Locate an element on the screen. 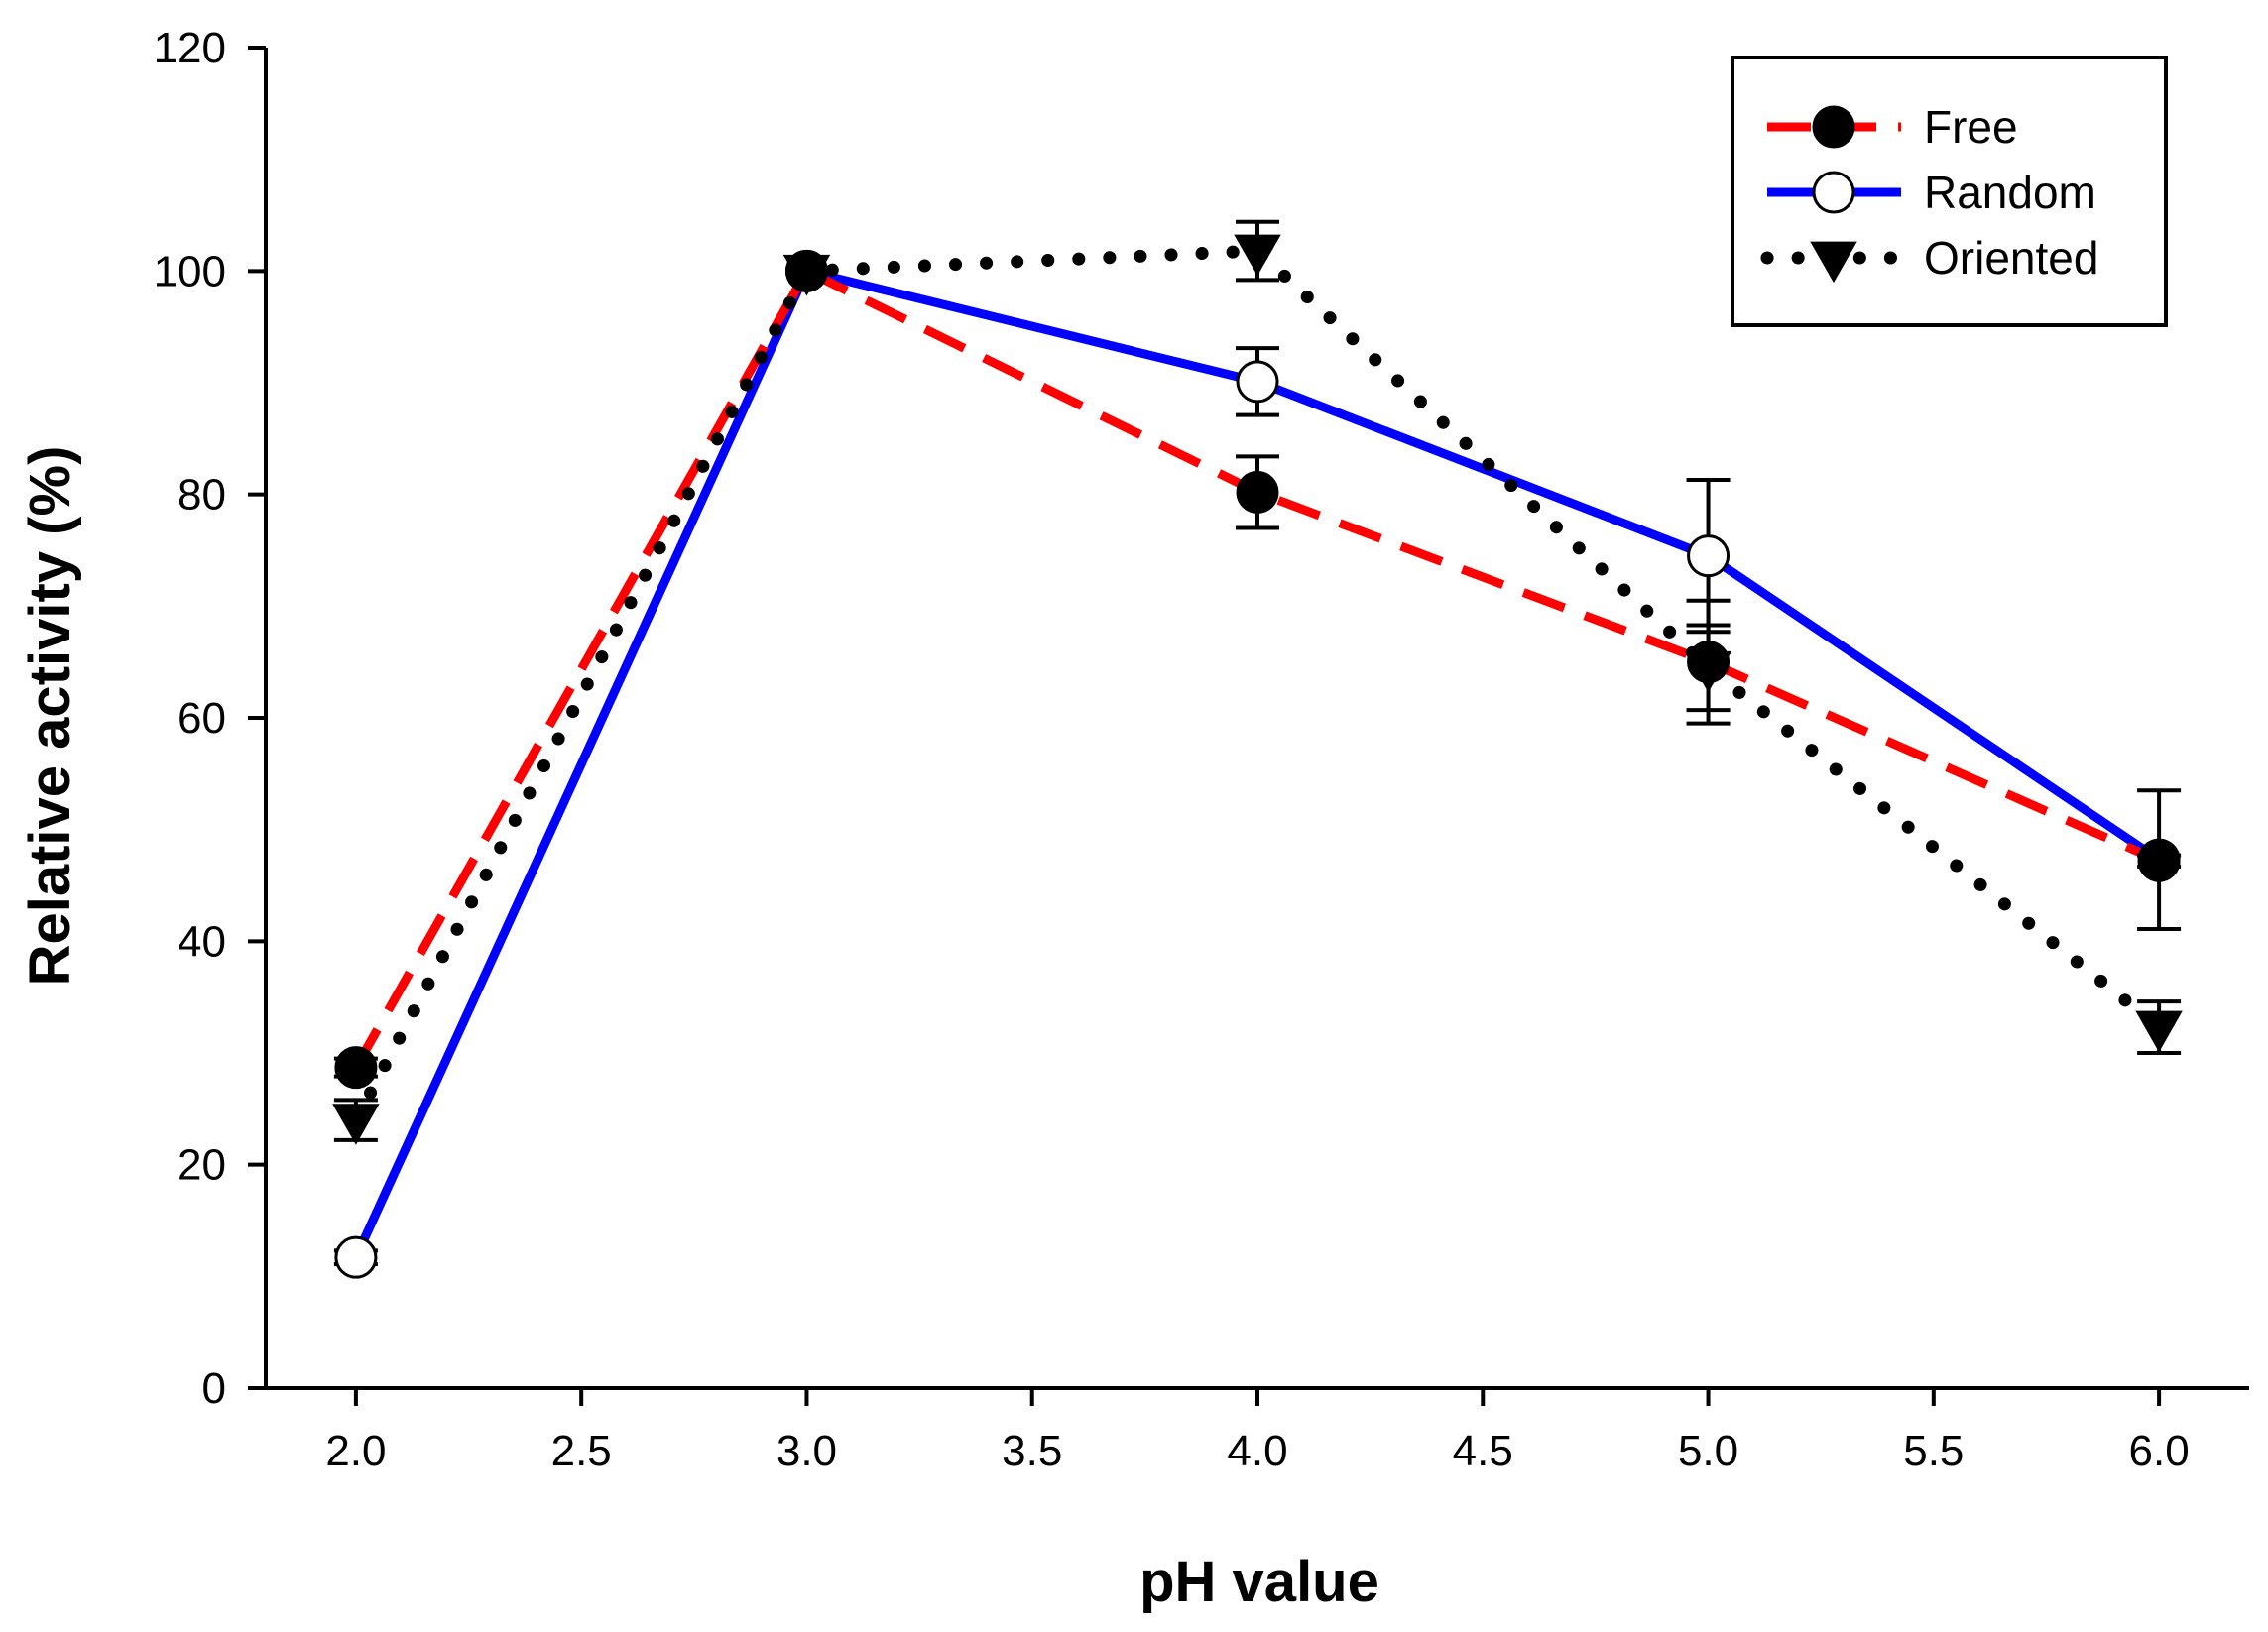 The height and width of the screenshot is (1632, 2268). y-tick-label: 60 is located at coordinates (202, 718).